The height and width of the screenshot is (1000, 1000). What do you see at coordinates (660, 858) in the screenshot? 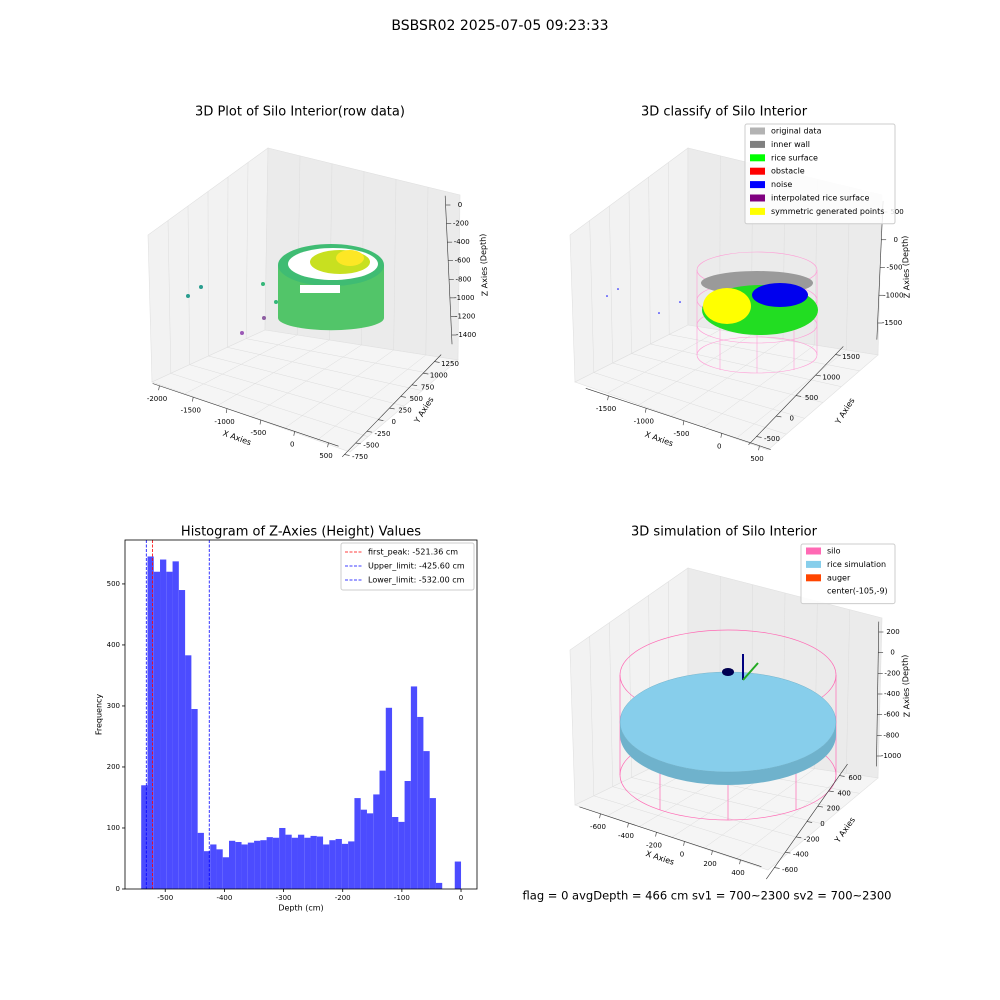
I see `x-axis-label: X Axies` at bounding box center [660, 858].